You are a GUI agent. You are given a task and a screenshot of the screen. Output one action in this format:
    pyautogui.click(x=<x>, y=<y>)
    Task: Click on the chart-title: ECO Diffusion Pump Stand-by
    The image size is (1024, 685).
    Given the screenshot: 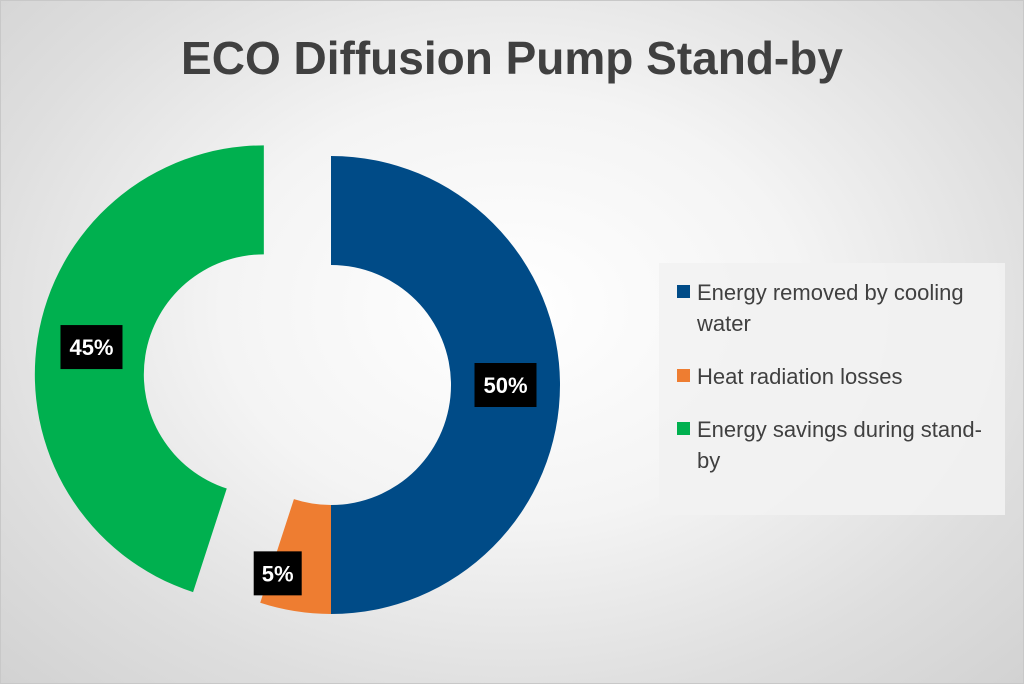 What is the action you would take?
    pyautogui.click(x=512, y=58)
    